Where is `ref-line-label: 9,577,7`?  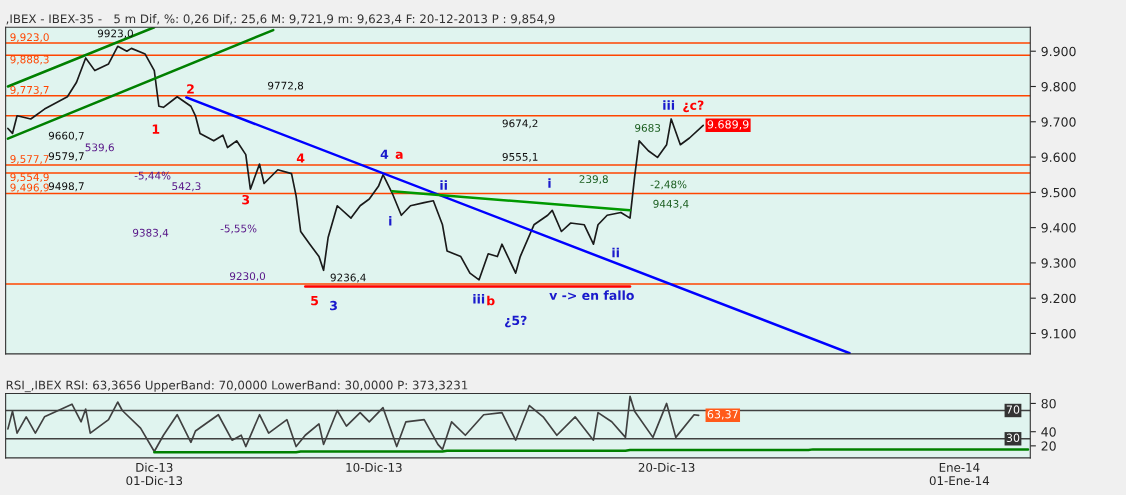
ref-line-label: 9,577,7 is located at coordinates (29, 159).